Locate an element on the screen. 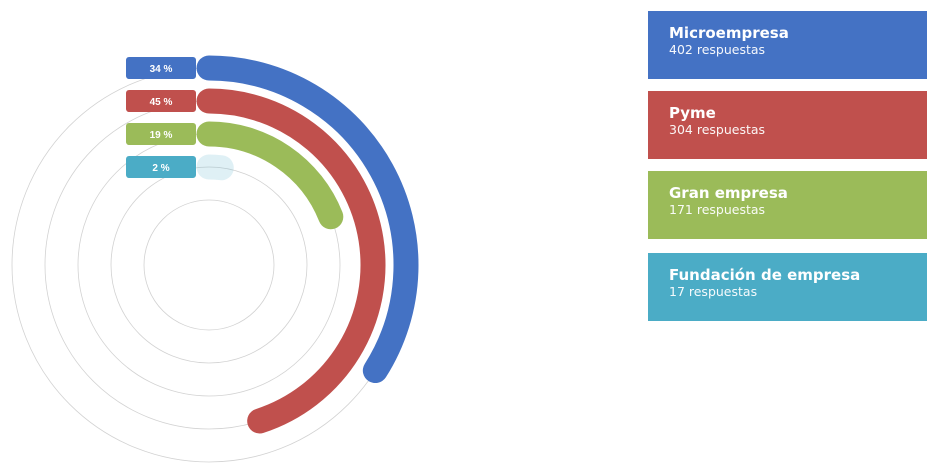  value-label-text: 45 % is located at coordinates (161, 102).